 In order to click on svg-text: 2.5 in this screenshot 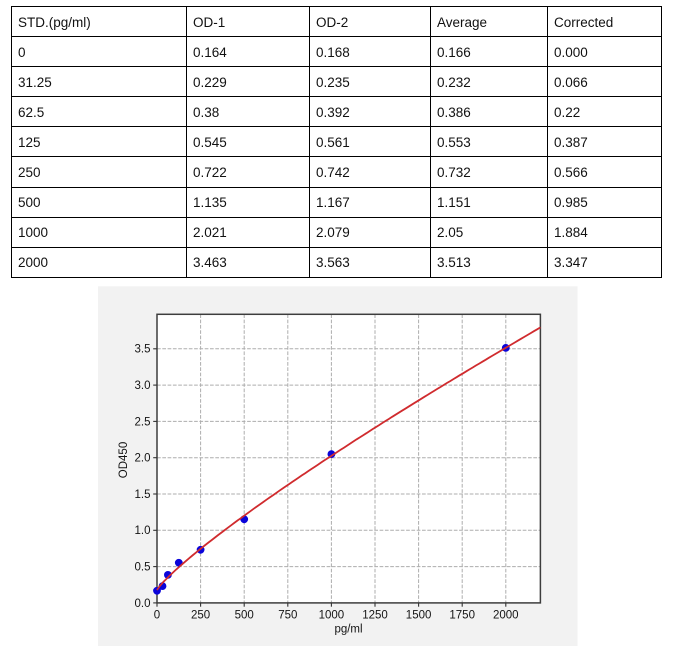, I will do `click(143, 422)`.